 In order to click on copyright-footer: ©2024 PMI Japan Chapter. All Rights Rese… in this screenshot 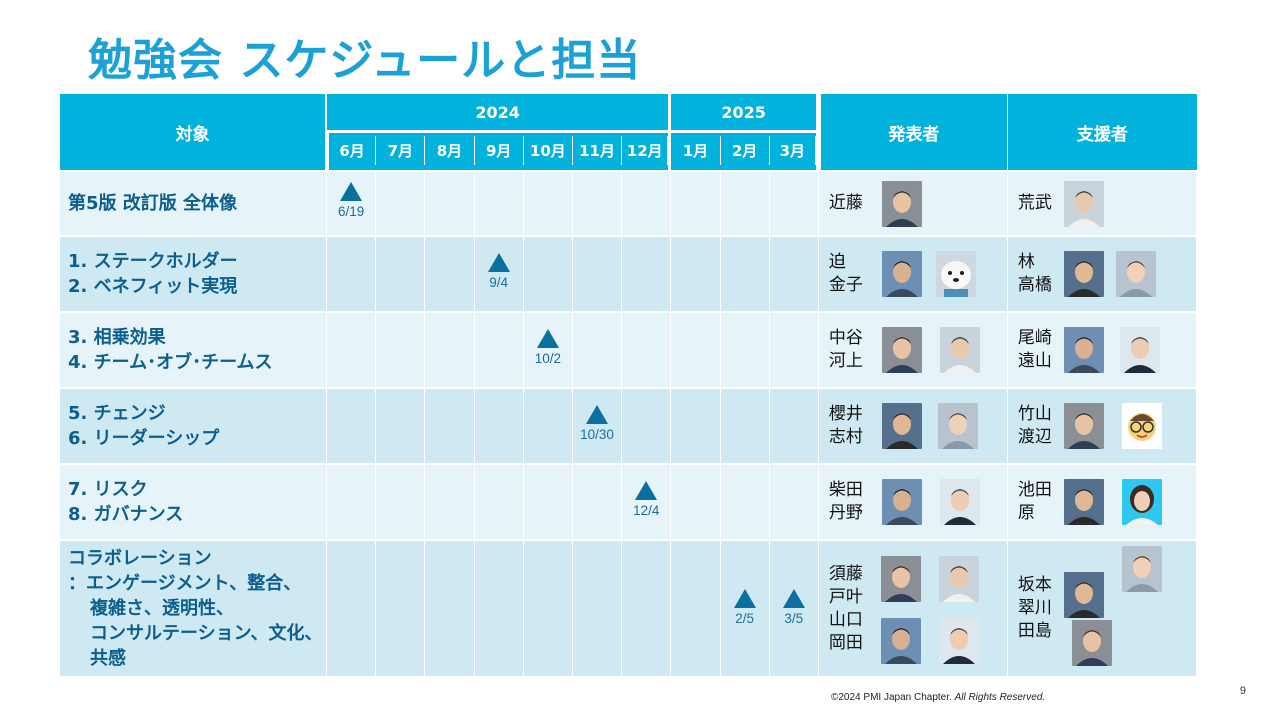, I will do `click(938, 697)`.